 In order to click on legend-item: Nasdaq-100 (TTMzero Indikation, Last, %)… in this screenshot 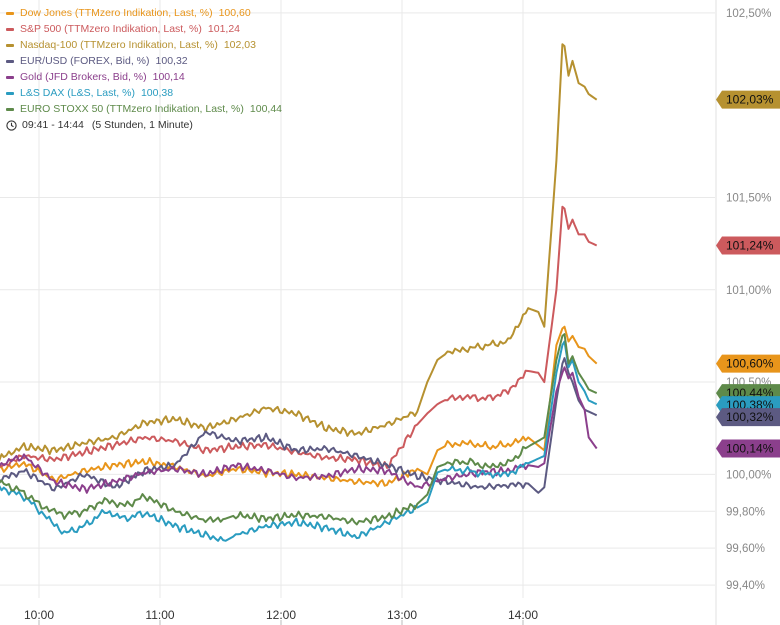, I will do `click(144, 45)`.